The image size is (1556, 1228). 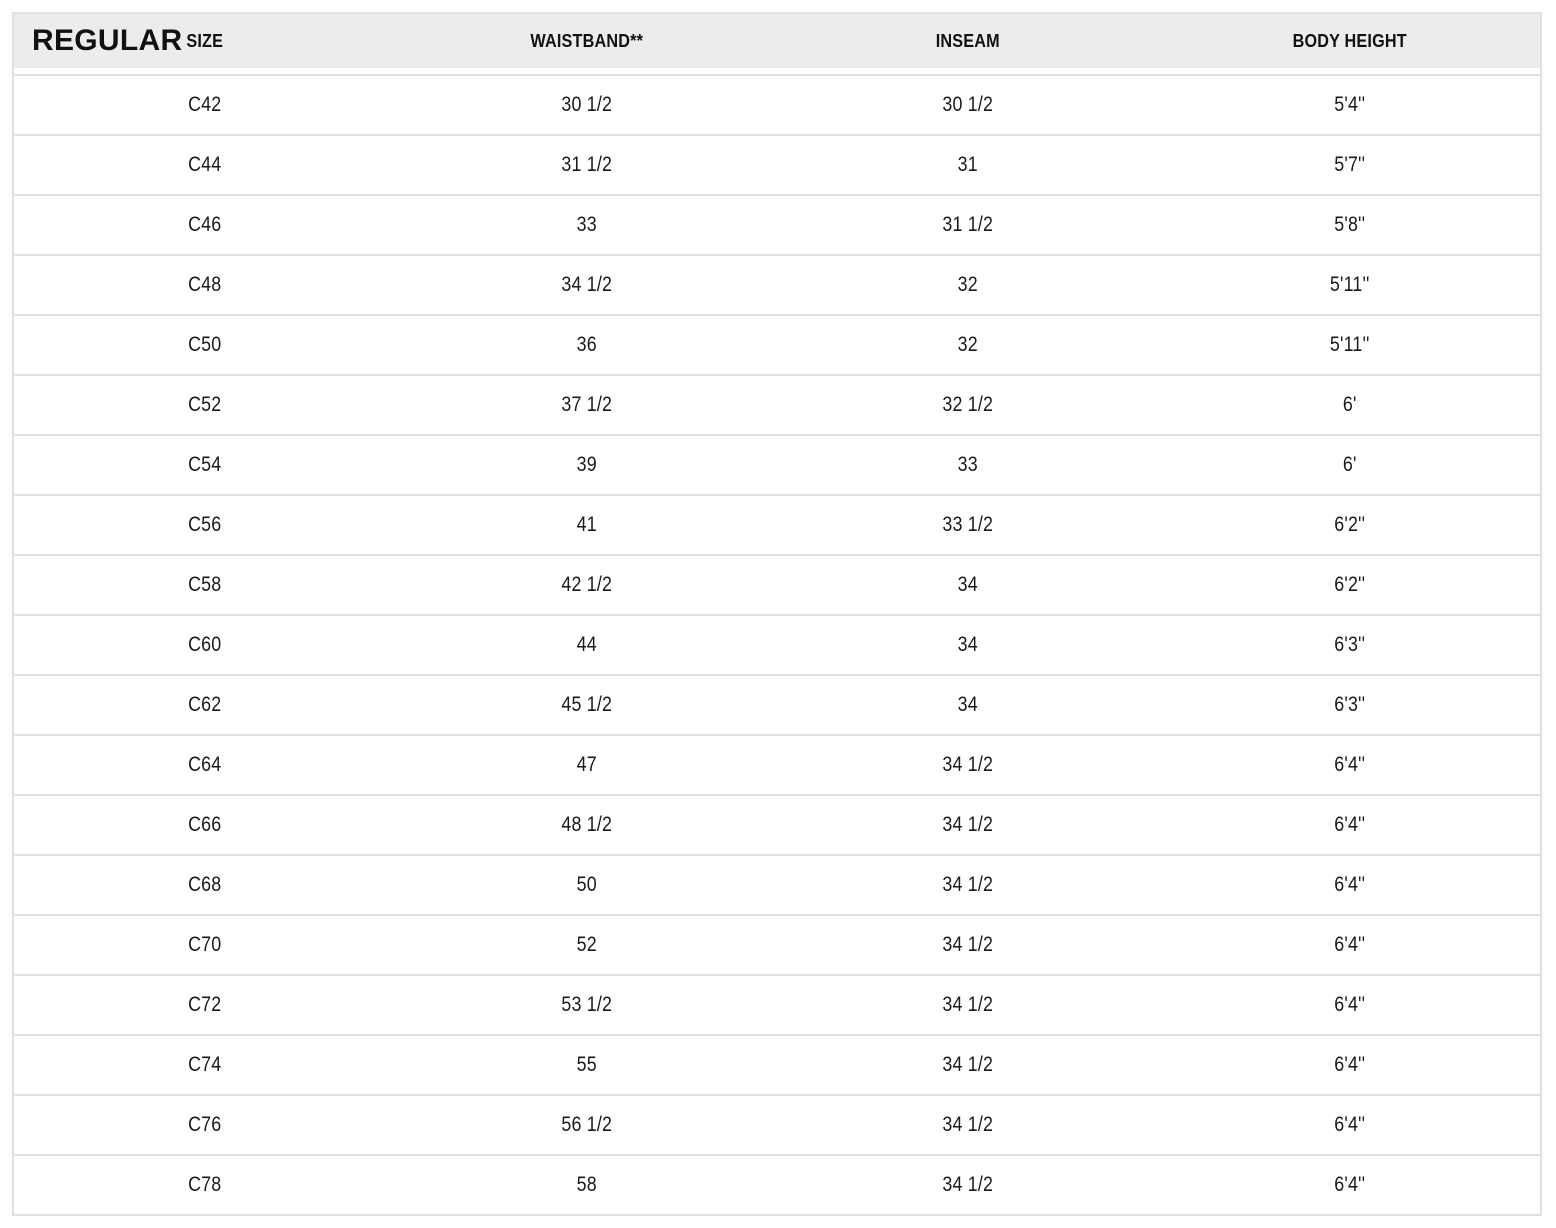 What do you see at coordinates (205, 344) in the screenshot?
I see `cell-size: C50` at bounding box center [205, 344].